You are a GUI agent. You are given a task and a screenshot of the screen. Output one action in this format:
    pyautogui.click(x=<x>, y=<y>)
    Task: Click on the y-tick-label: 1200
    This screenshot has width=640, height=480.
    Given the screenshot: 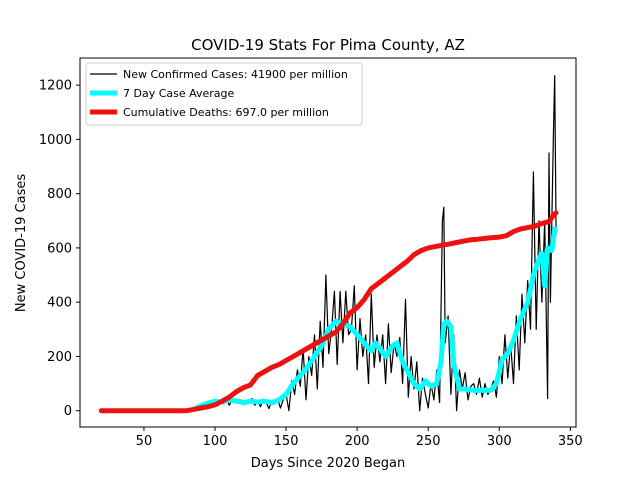 What is the action you would take?
    pyautogui.click(x=55, y=86)
    